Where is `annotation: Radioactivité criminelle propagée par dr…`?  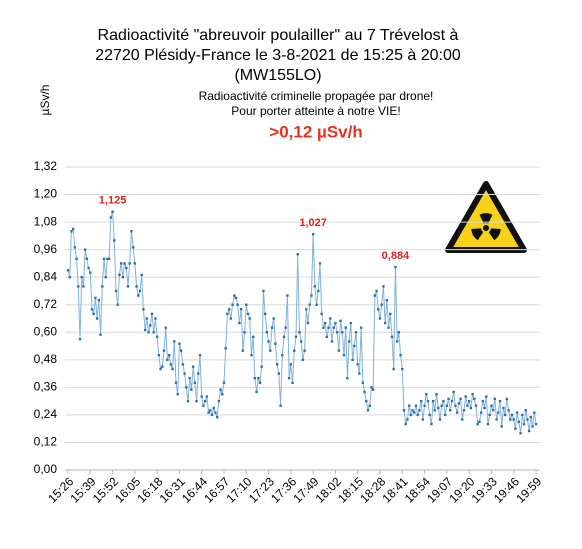 annotation: Radioactivité criminelle propagée par dr… is located at coordinates (316, 96).